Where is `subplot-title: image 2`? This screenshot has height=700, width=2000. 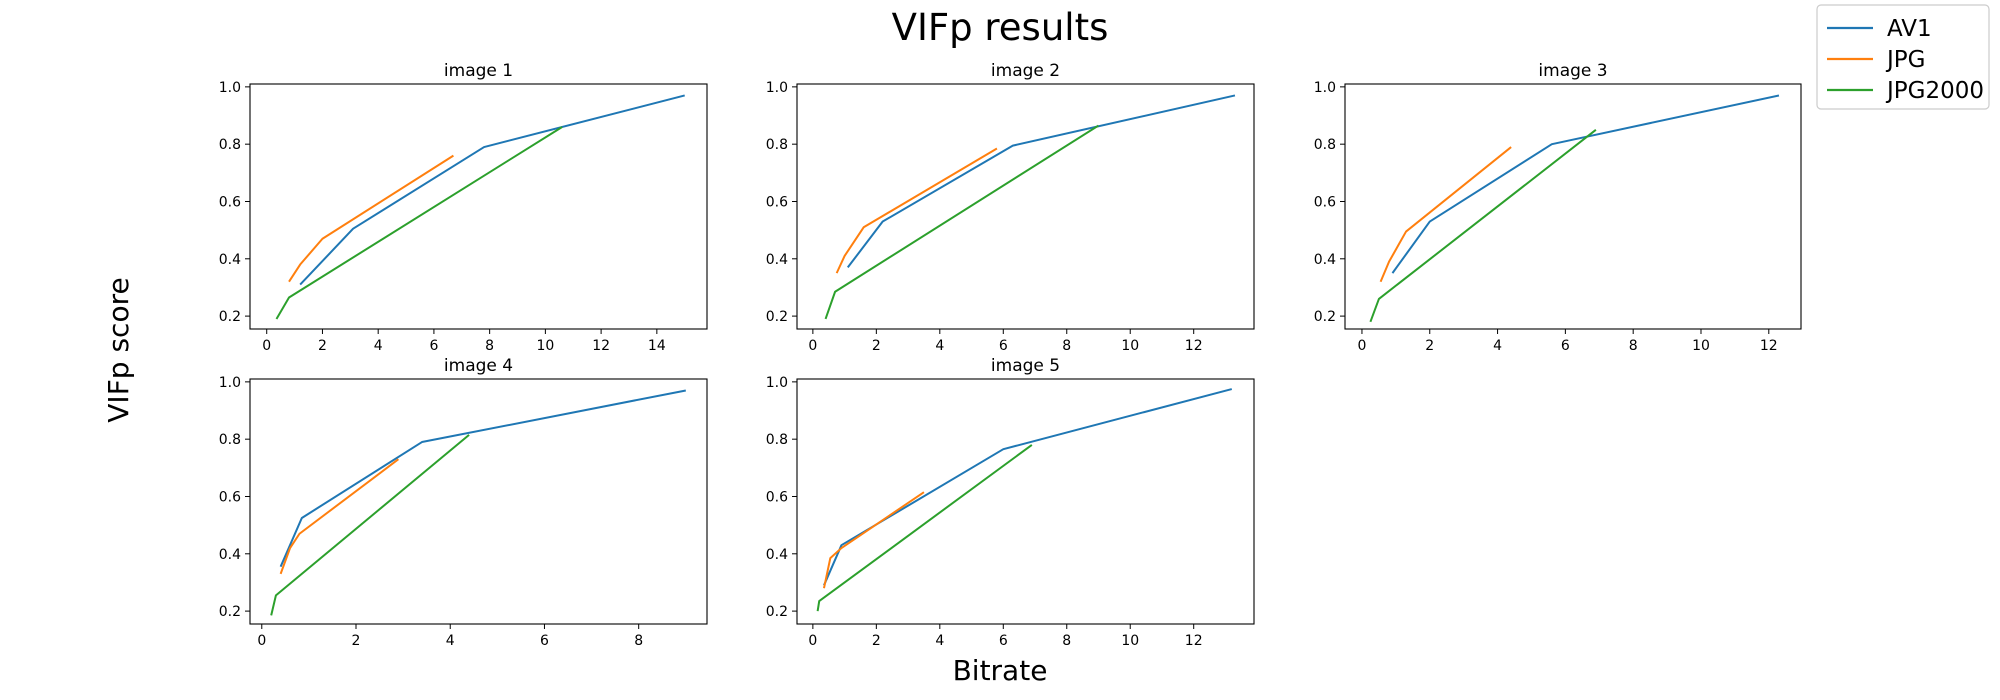 subplot-title: image 2 is located at coordinates (1025, 71).